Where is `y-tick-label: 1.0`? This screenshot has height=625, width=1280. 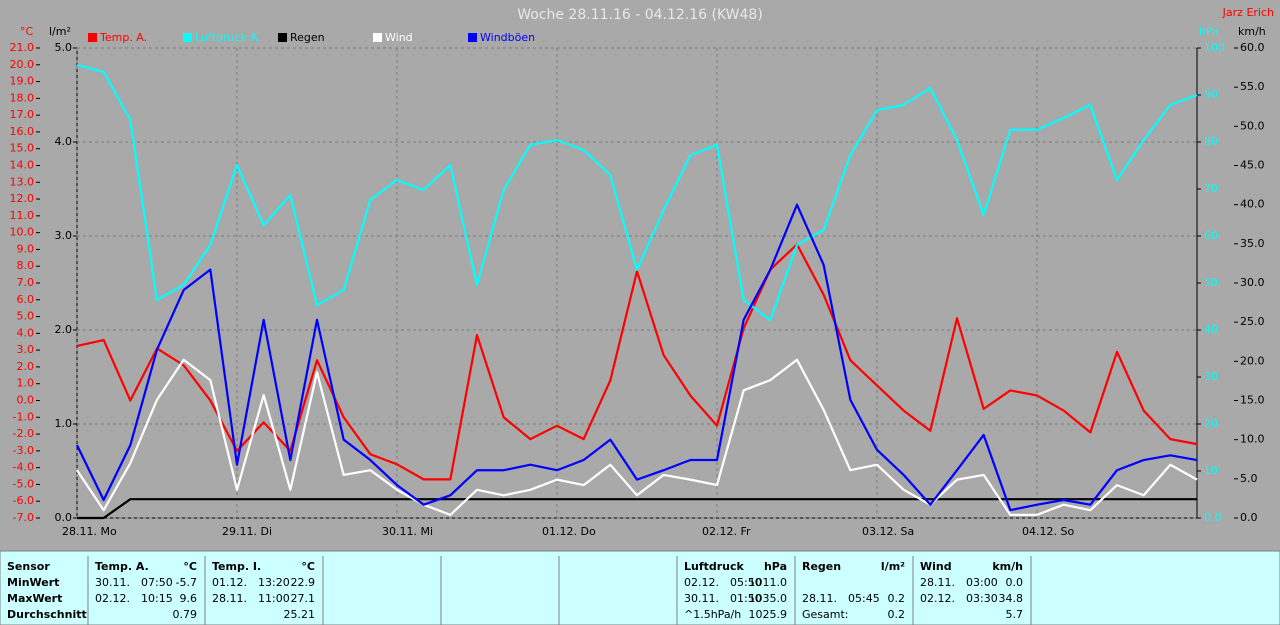 y-tick-label: 1.0 is located at coordinates (26, 383).